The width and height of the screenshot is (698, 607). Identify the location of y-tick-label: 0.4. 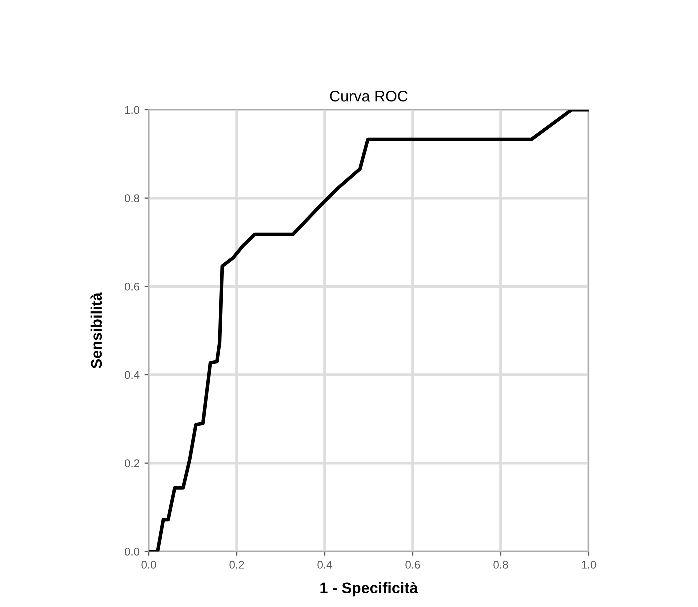
(132, 375).